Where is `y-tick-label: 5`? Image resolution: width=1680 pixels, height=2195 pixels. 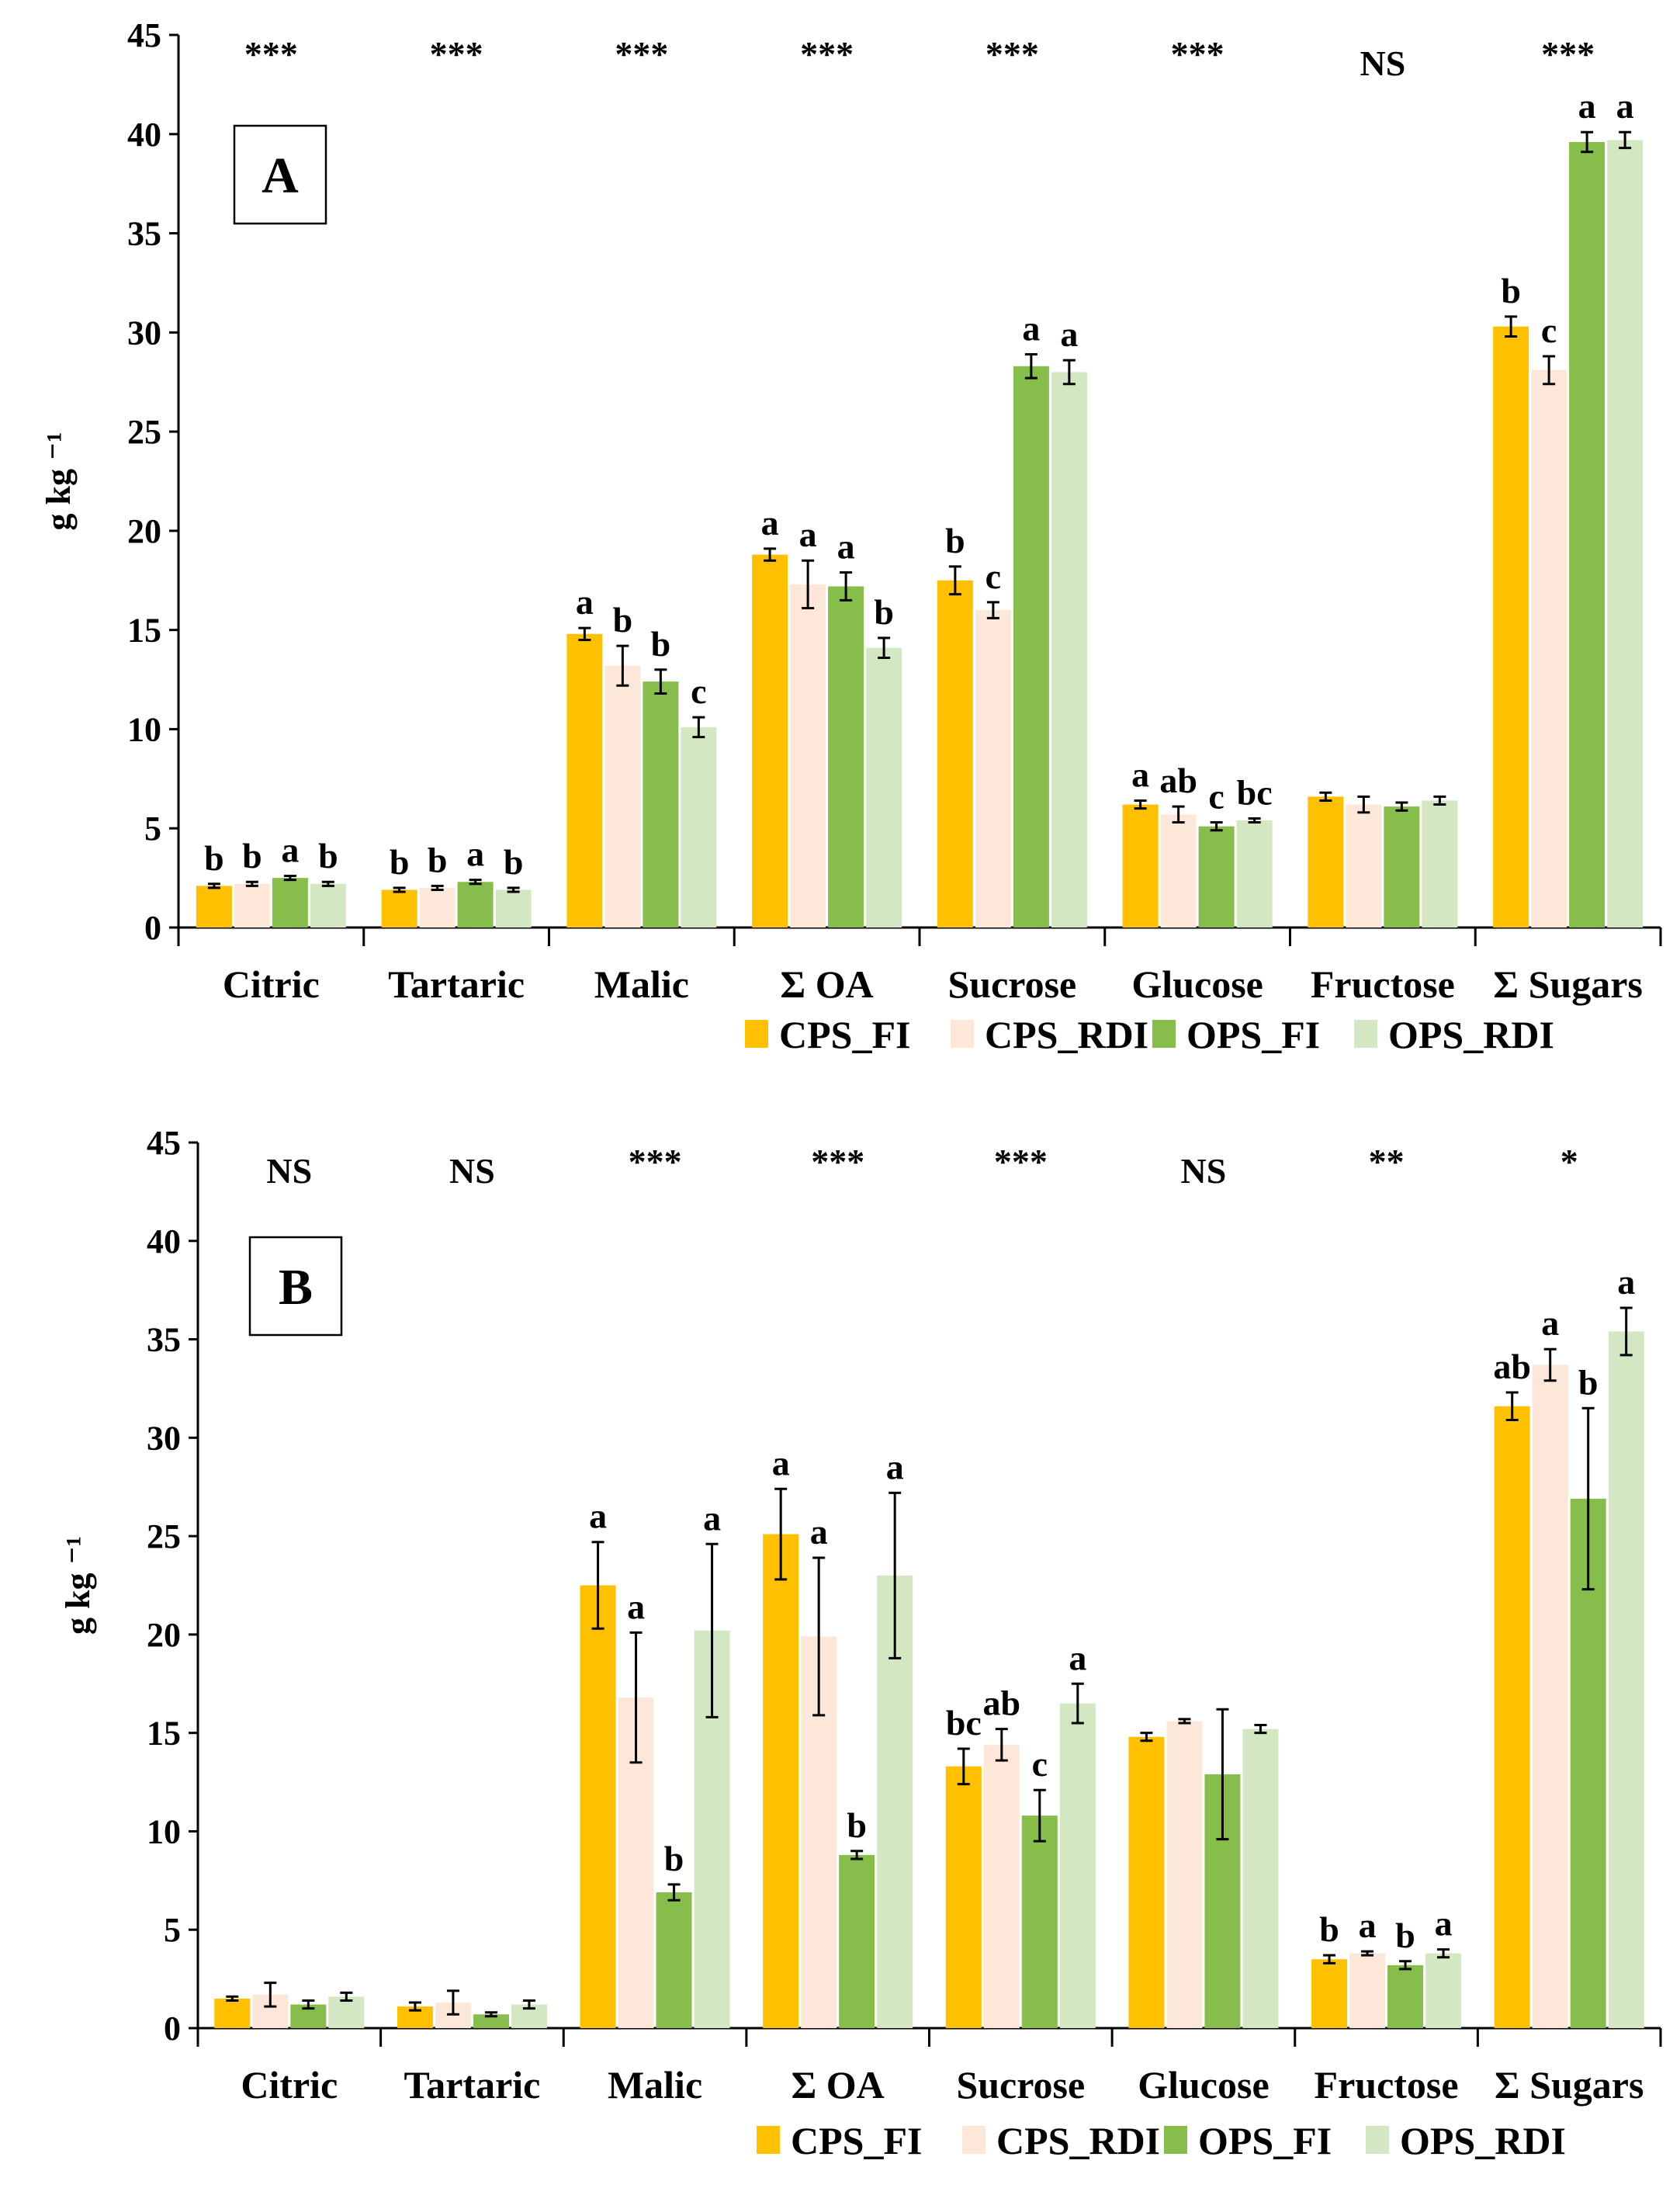 y-tick-label: 5 is located at coordinates (173, 1930).